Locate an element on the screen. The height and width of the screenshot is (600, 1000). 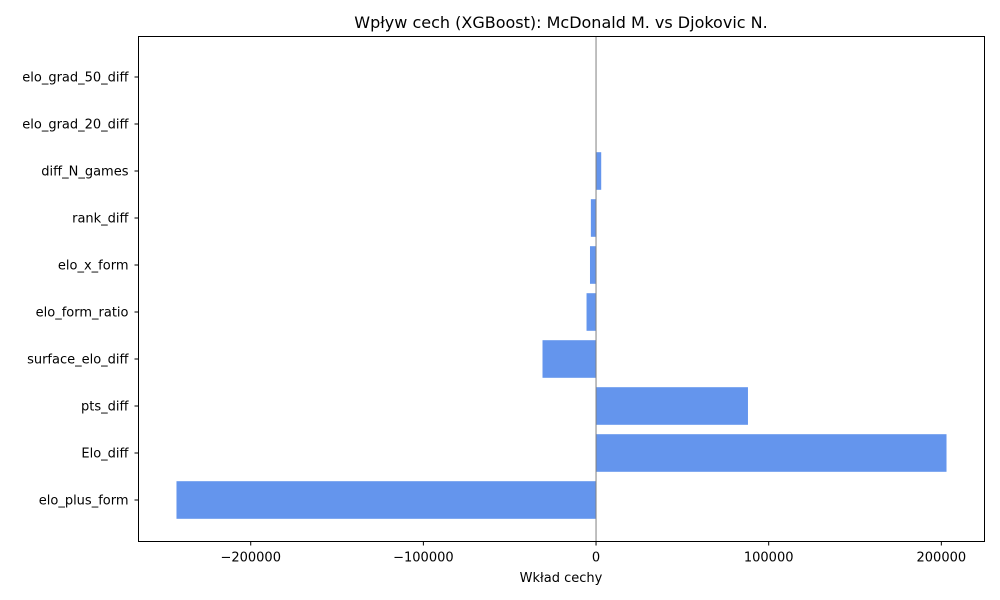
y-tick-label: pts_diff is located at coordinates (105, 407).